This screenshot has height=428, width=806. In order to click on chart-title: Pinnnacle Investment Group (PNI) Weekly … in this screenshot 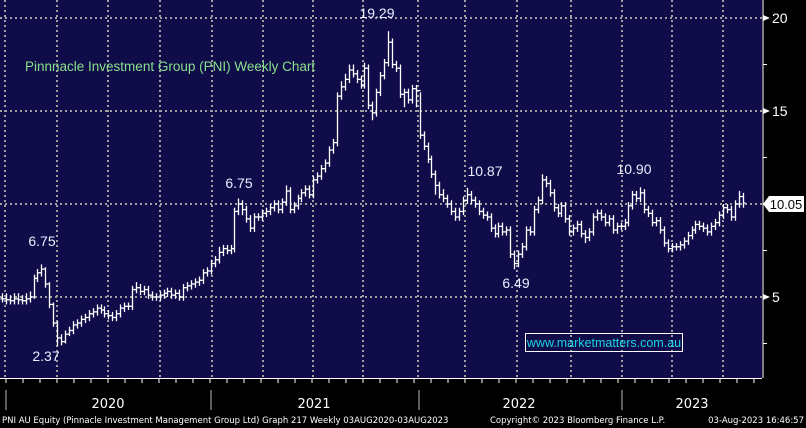, I will do `click(170, 66)`.